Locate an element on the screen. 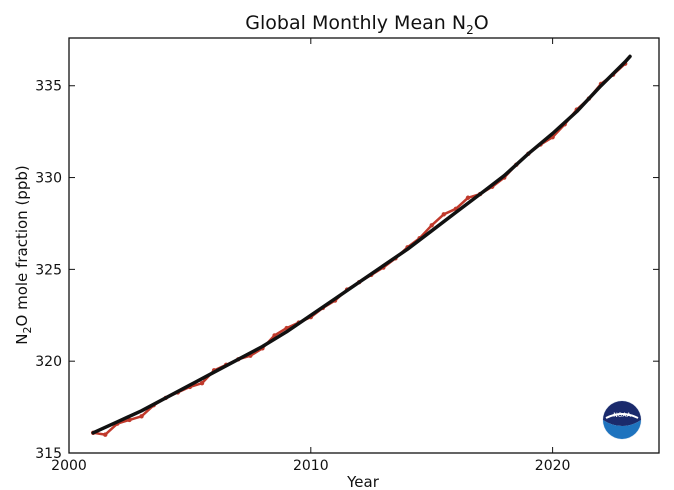  y-axis-label: N2O mole fraction (ppb) is located at coordinates (23, 254).